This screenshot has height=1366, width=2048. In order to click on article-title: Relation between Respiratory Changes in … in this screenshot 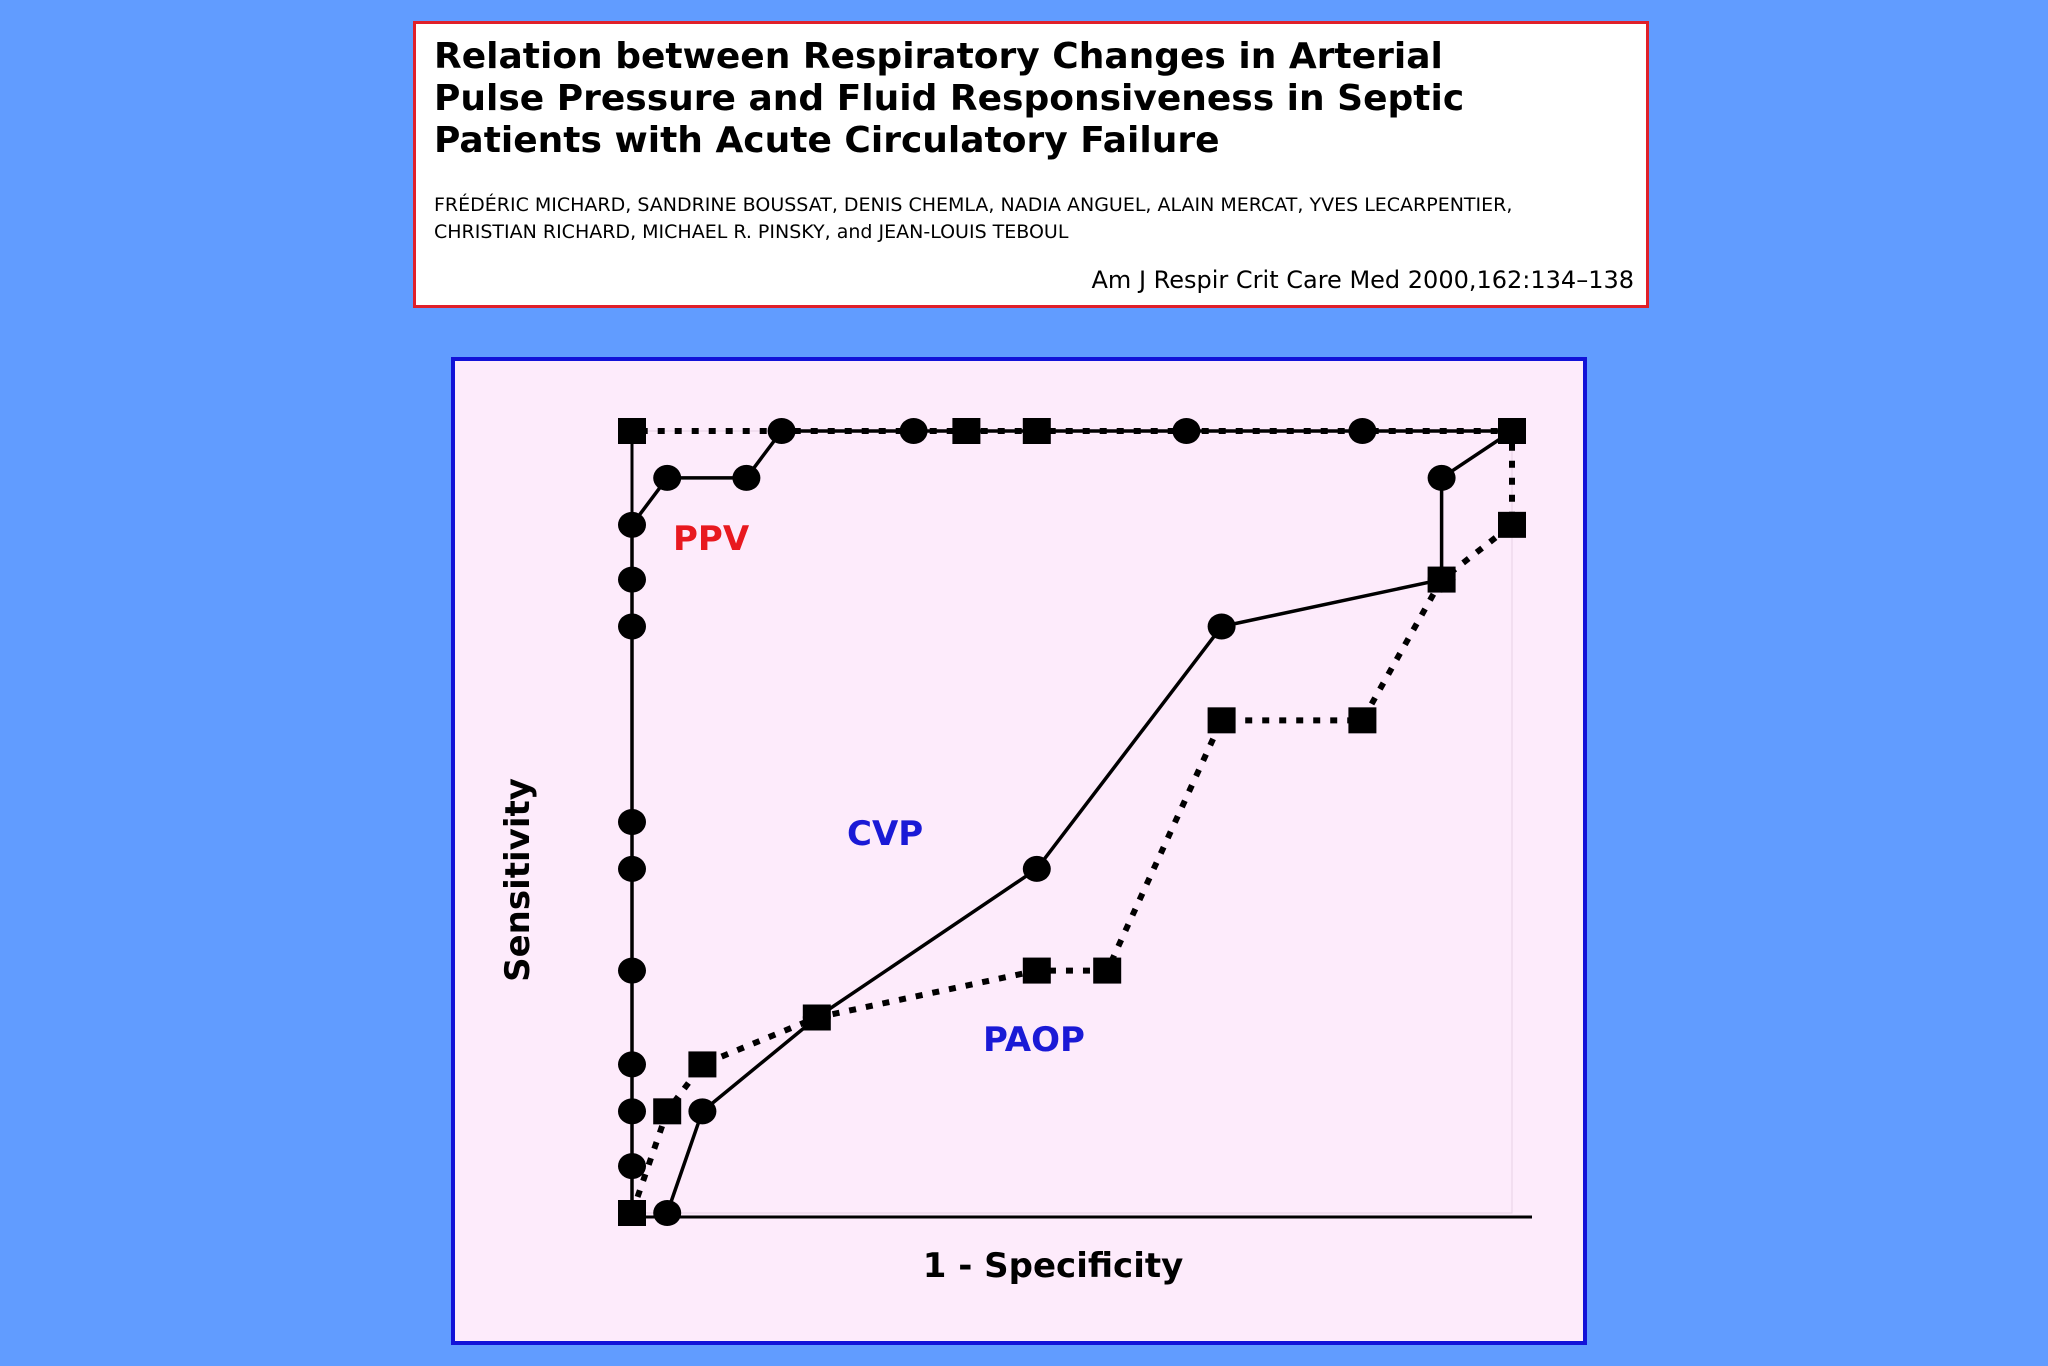, I will do `click(1024, 99)`.